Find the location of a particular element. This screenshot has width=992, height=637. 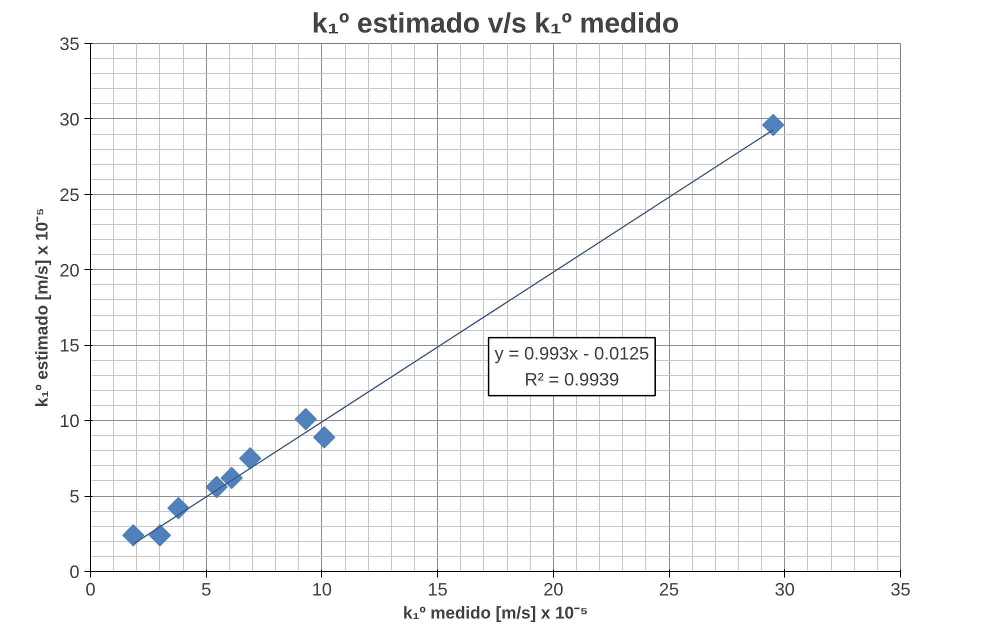

x-tick-label: 0 is located at coordinates (90, 590).